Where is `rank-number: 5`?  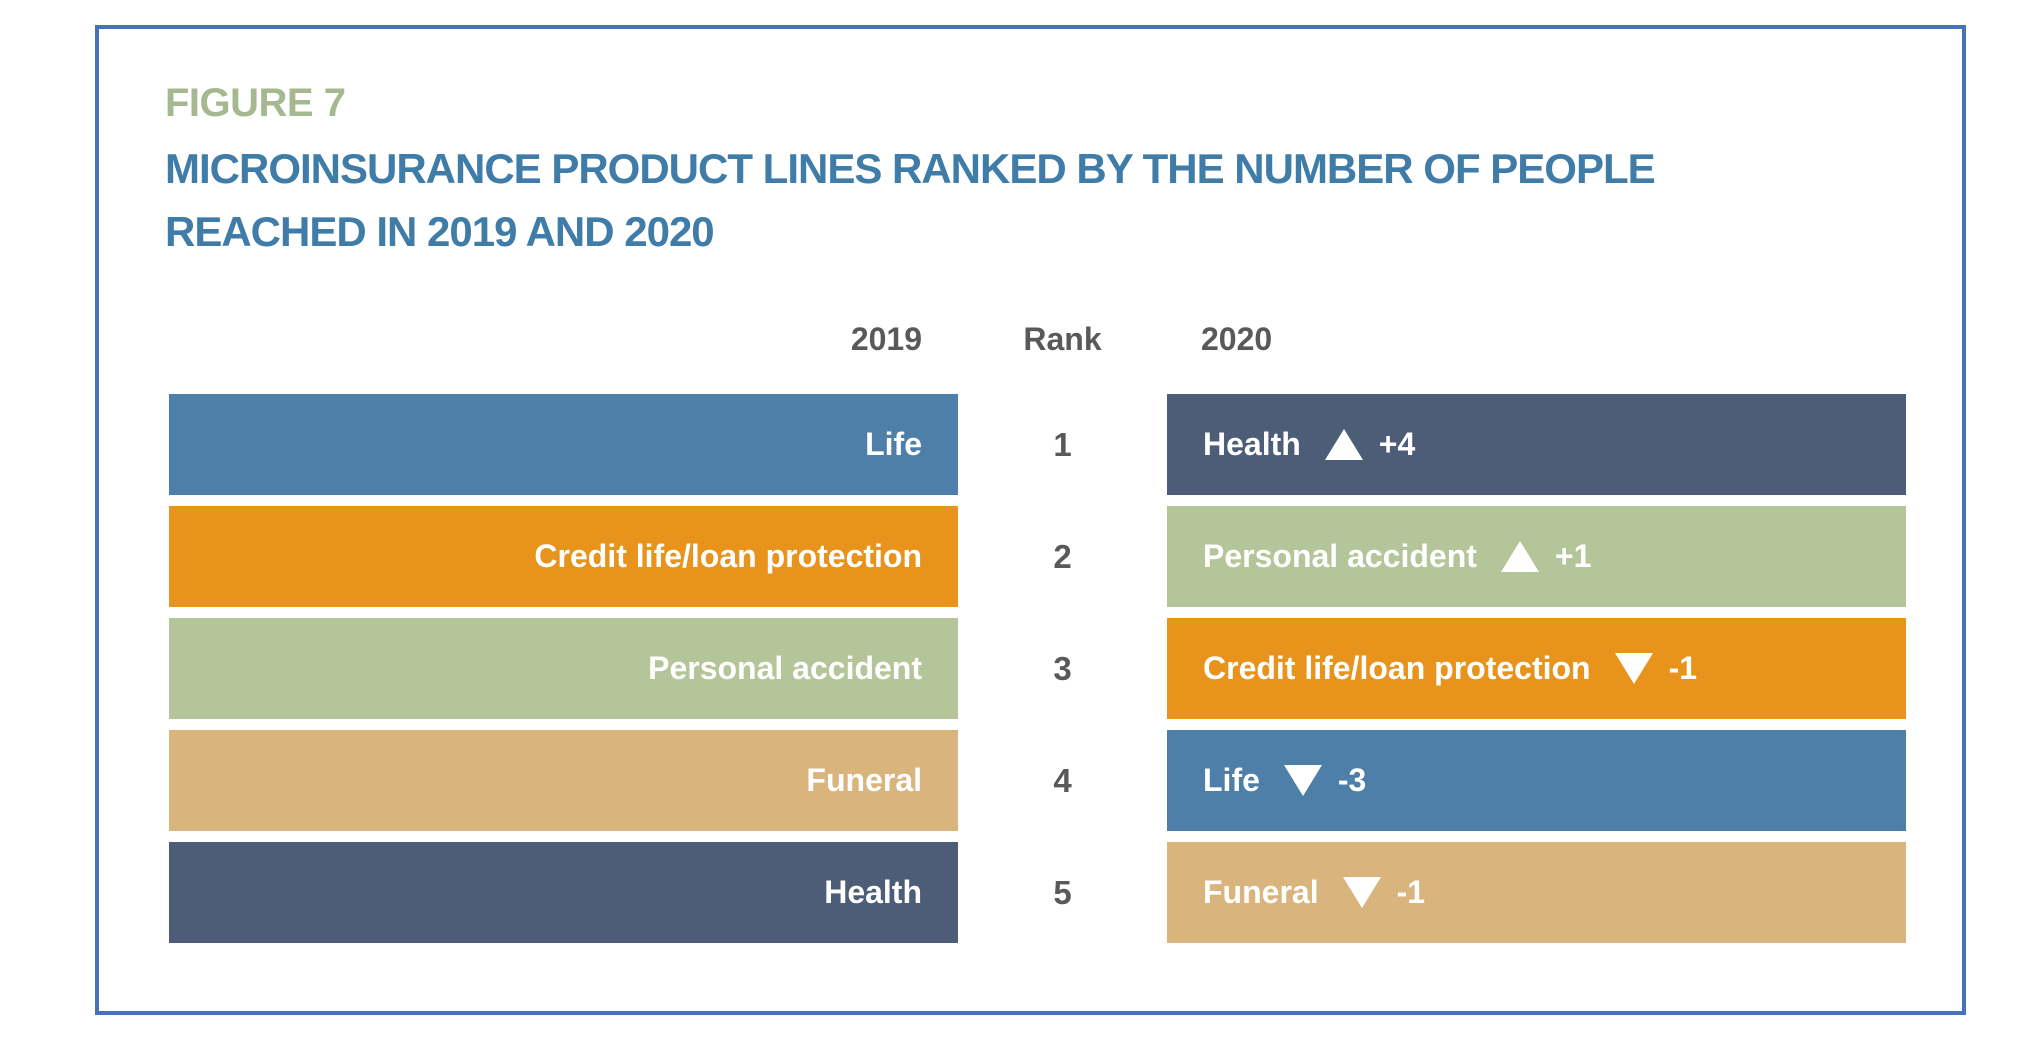
rank-number: 5 is located at coordinates (1062, 892).